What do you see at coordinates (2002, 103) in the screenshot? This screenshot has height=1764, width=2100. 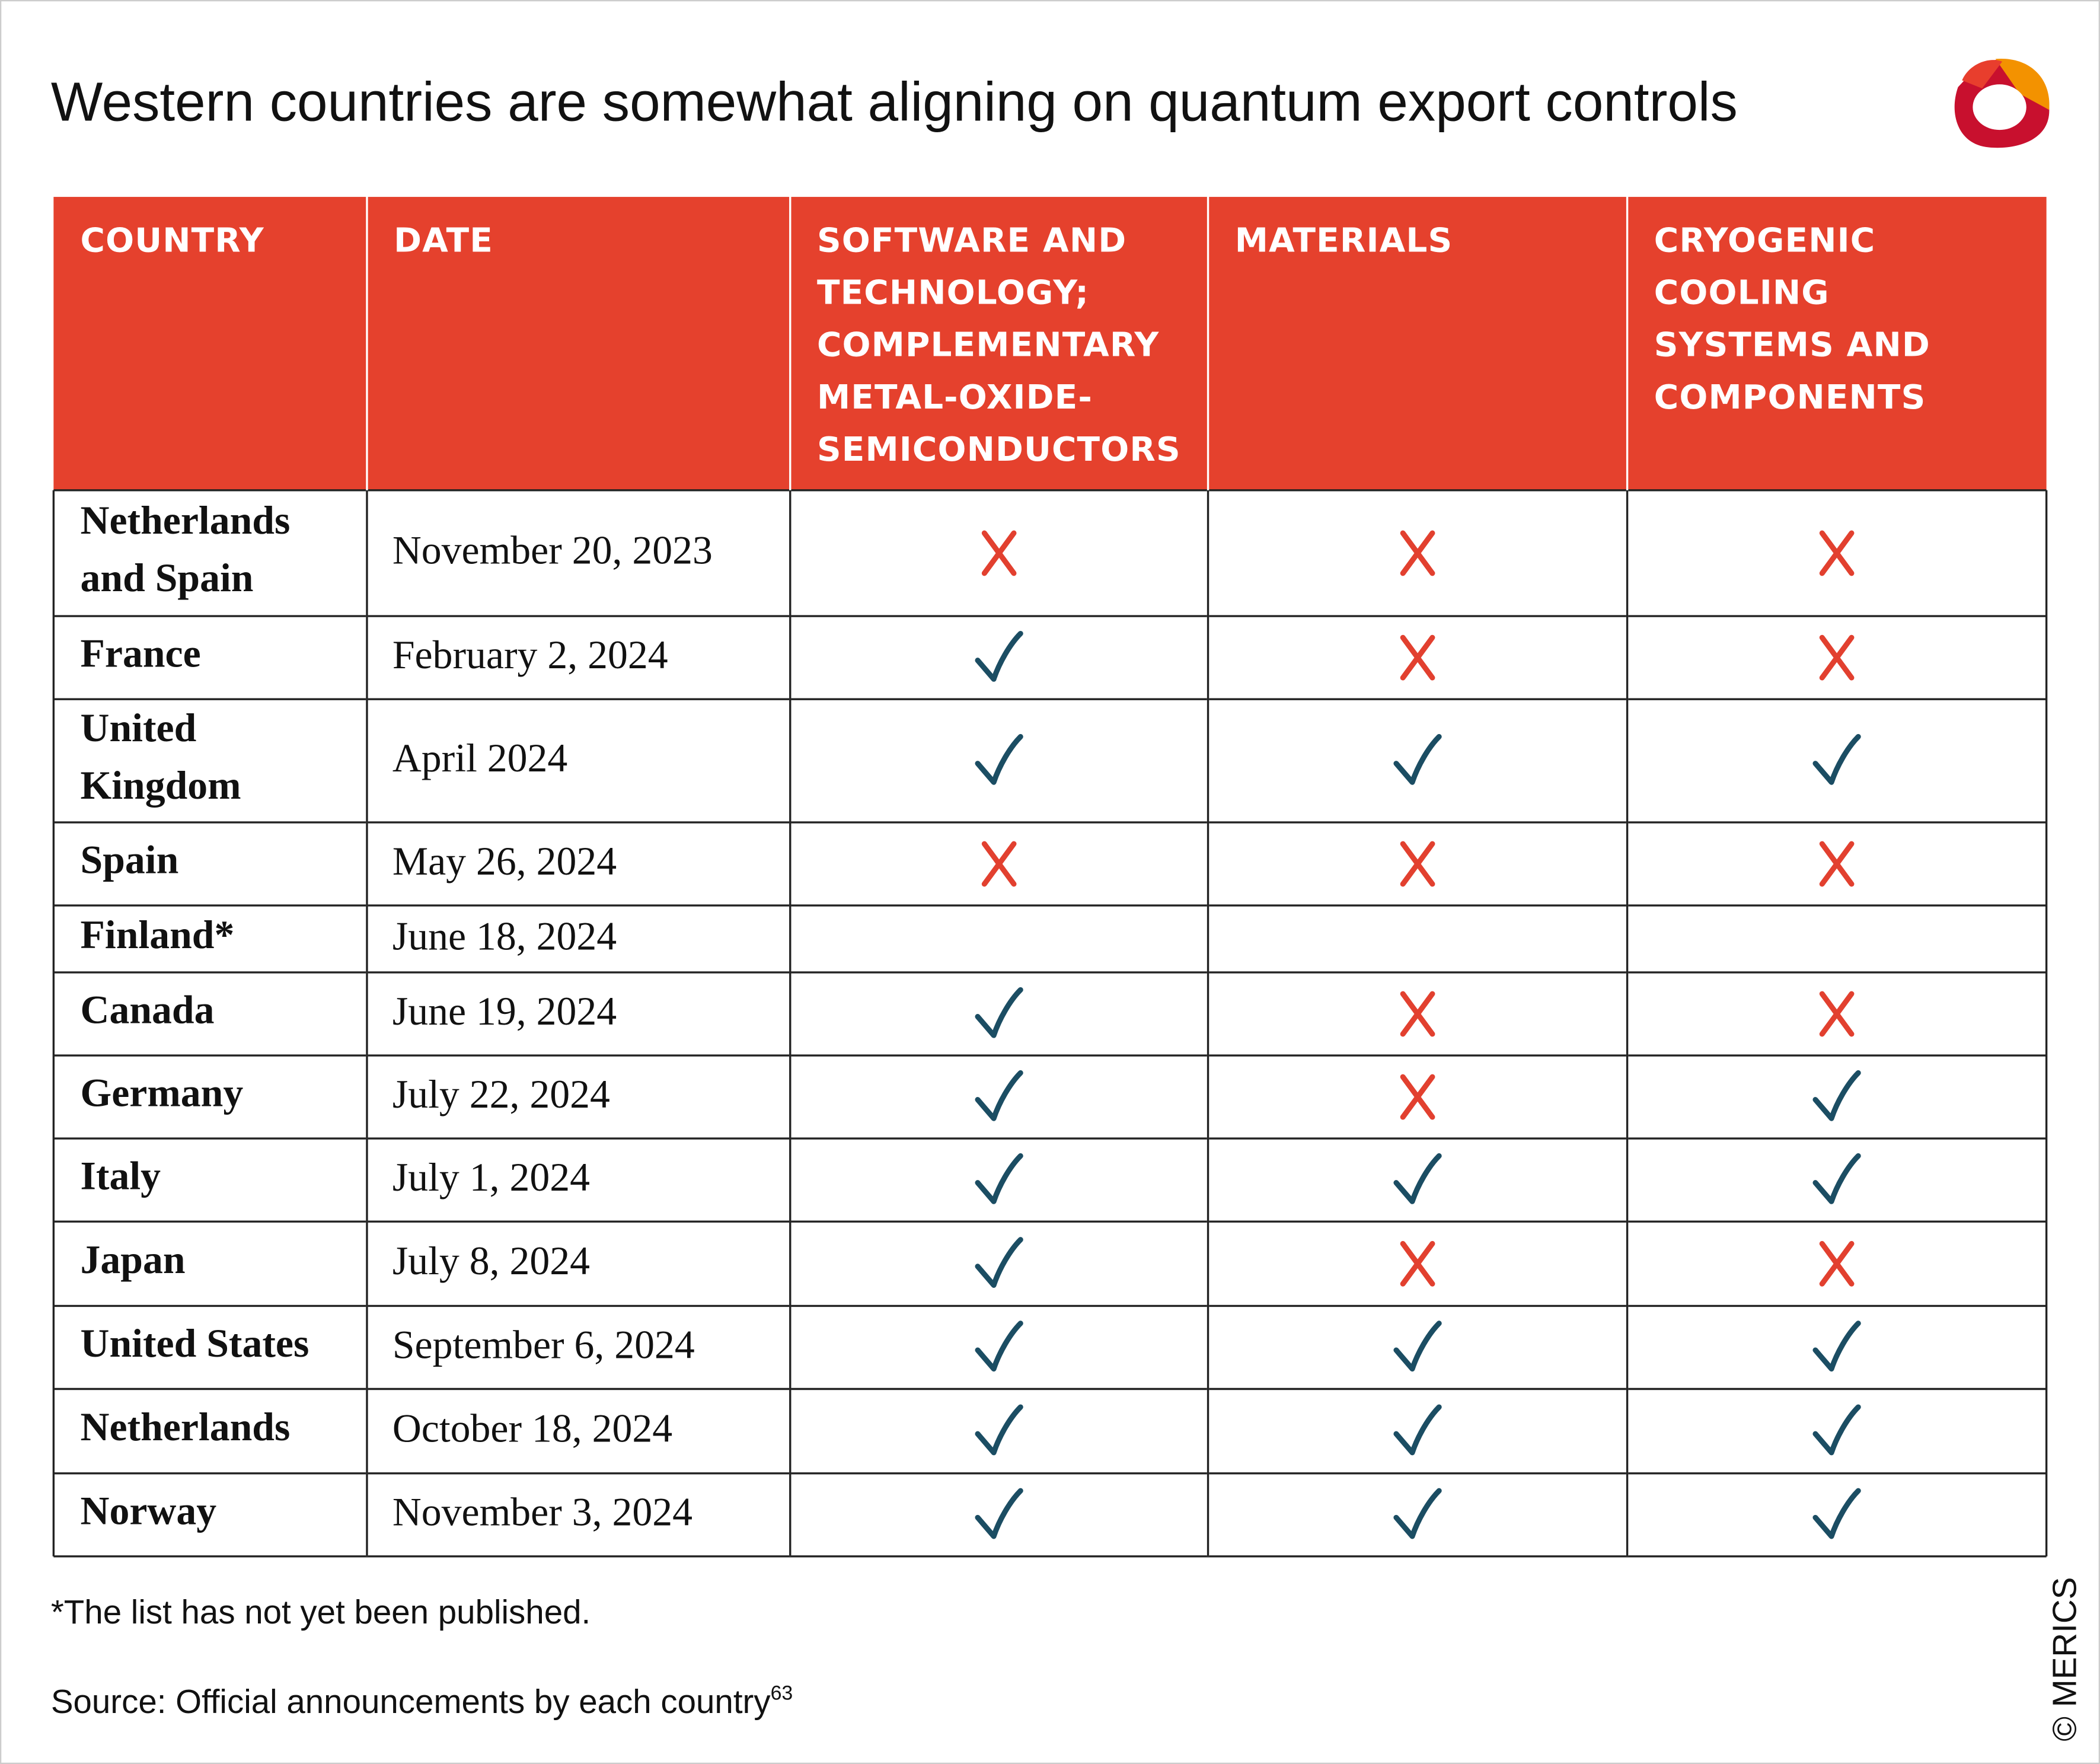 I see `logo` at bounding box center [2002, 103].